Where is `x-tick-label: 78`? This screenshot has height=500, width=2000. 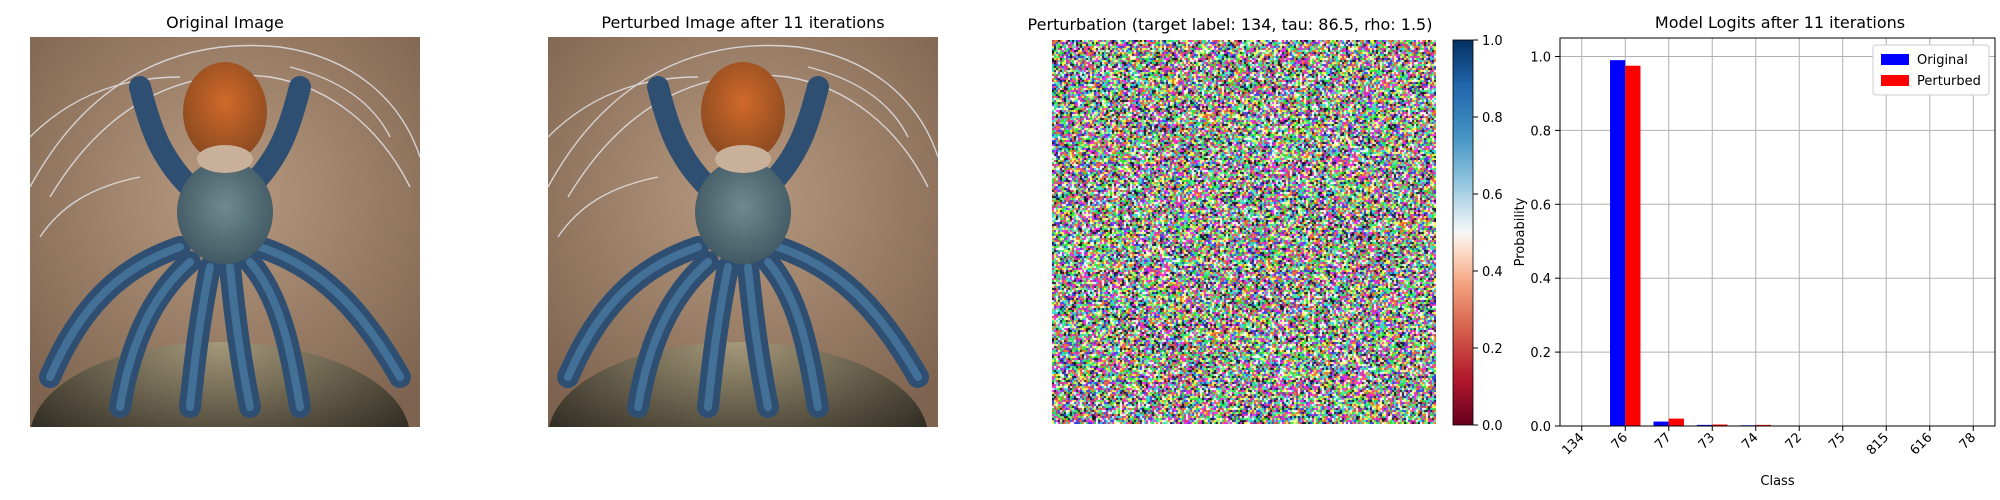
x-tick-label: 78 is located at coordinates (1968, 441).